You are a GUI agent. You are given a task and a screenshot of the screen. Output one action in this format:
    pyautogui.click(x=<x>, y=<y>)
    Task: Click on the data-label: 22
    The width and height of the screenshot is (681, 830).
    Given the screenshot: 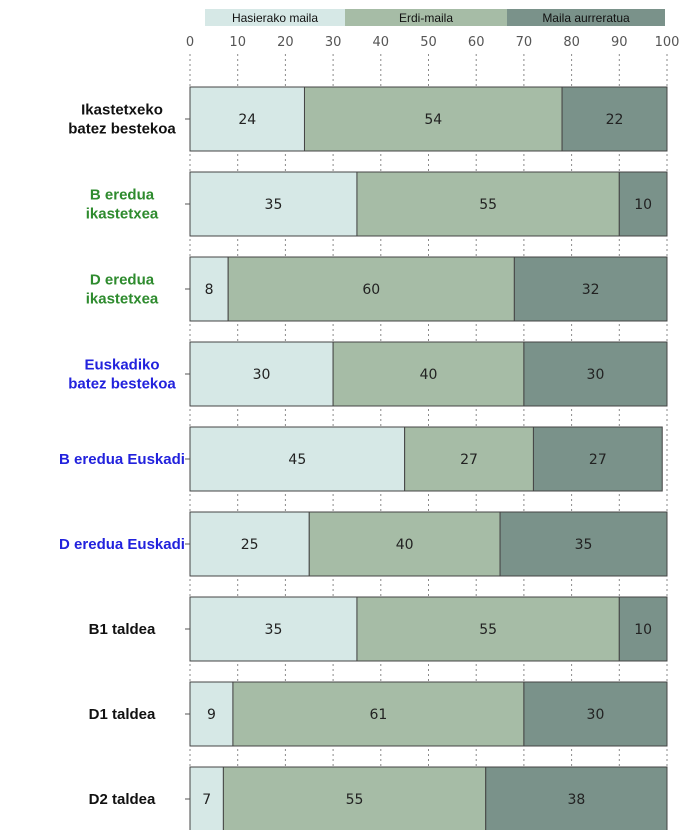 What is the action you would take?
    pyautogui.click(x=615, y=120)
    